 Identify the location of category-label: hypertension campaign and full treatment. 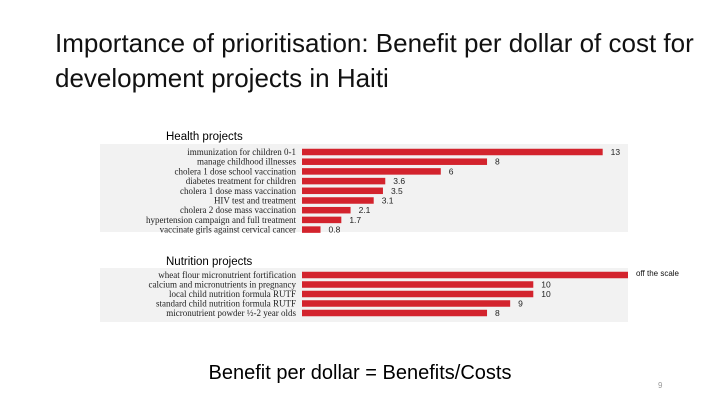
(221, 220).